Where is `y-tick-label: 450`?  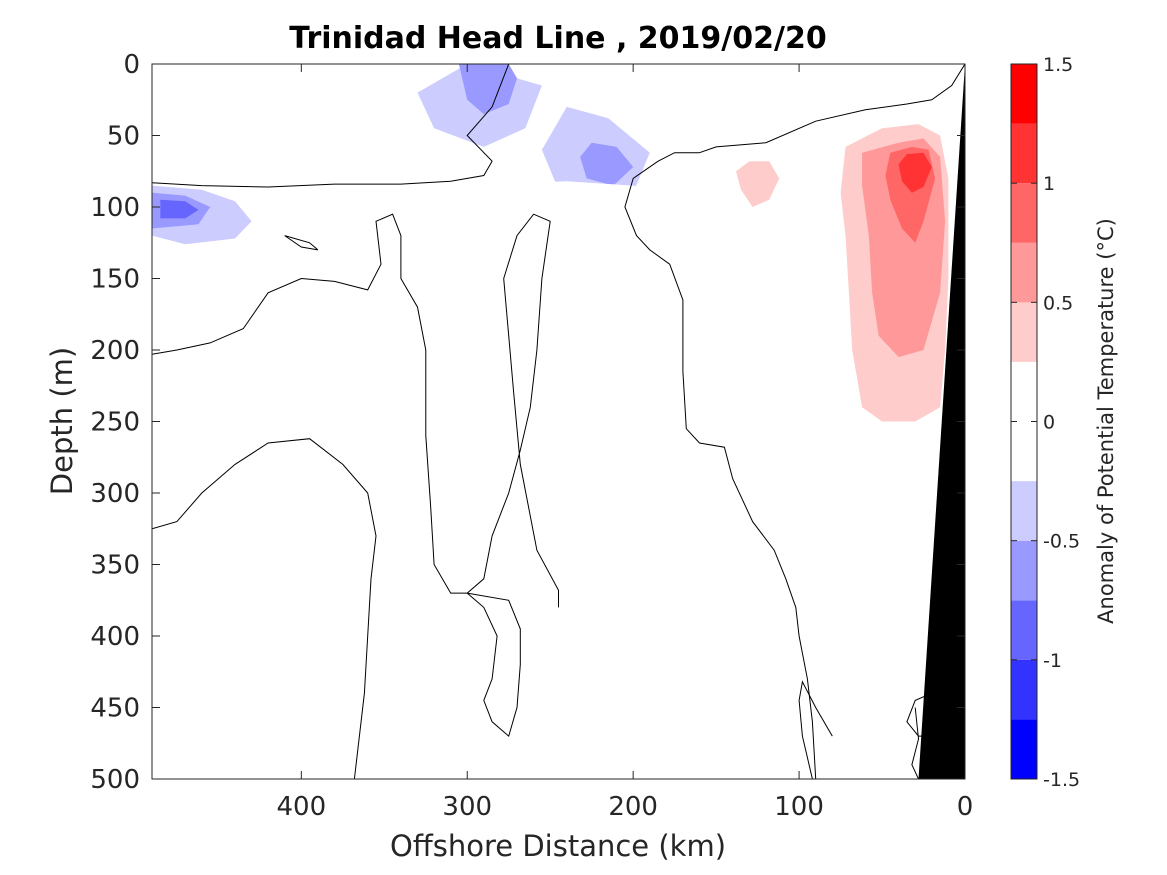
y-tick-label: 450 is located at coordinates (115, 709).